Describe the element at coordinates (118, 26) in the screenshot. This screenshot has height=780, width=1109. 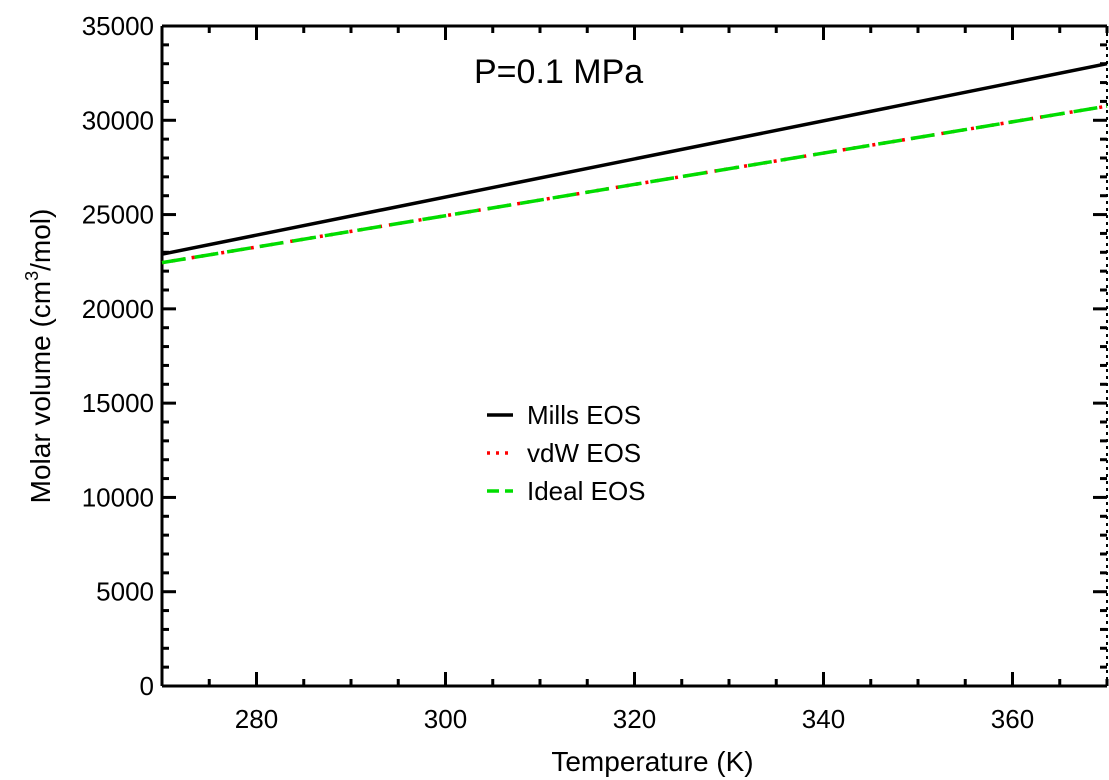
I see `y-tick-label: 35000` at that location.